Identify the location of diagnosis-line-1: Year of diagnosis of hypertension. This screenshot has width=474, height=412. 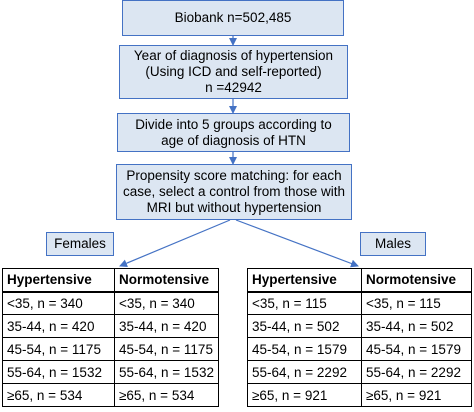
(233, 55).